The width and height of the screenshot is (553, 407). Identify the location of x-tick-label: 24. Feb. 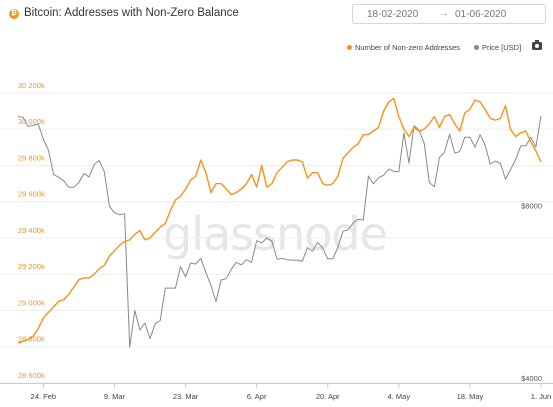
(43, 396).